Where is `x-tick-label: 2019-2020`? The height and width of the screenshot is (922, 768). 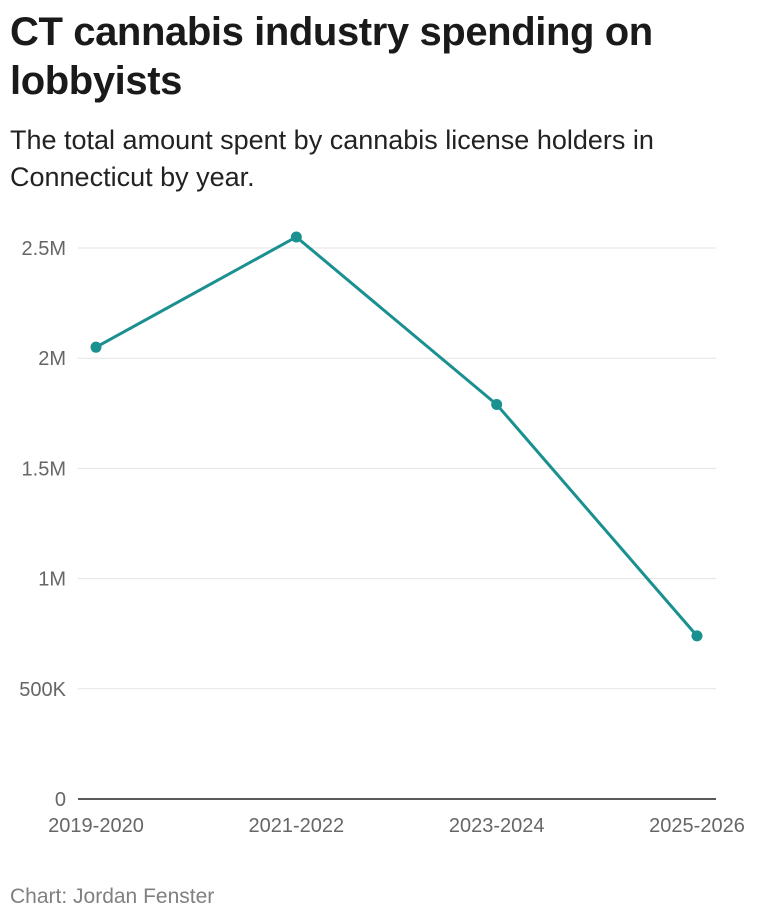
x-tick-label: 2019-2020 is located at coordinates (96, 826).